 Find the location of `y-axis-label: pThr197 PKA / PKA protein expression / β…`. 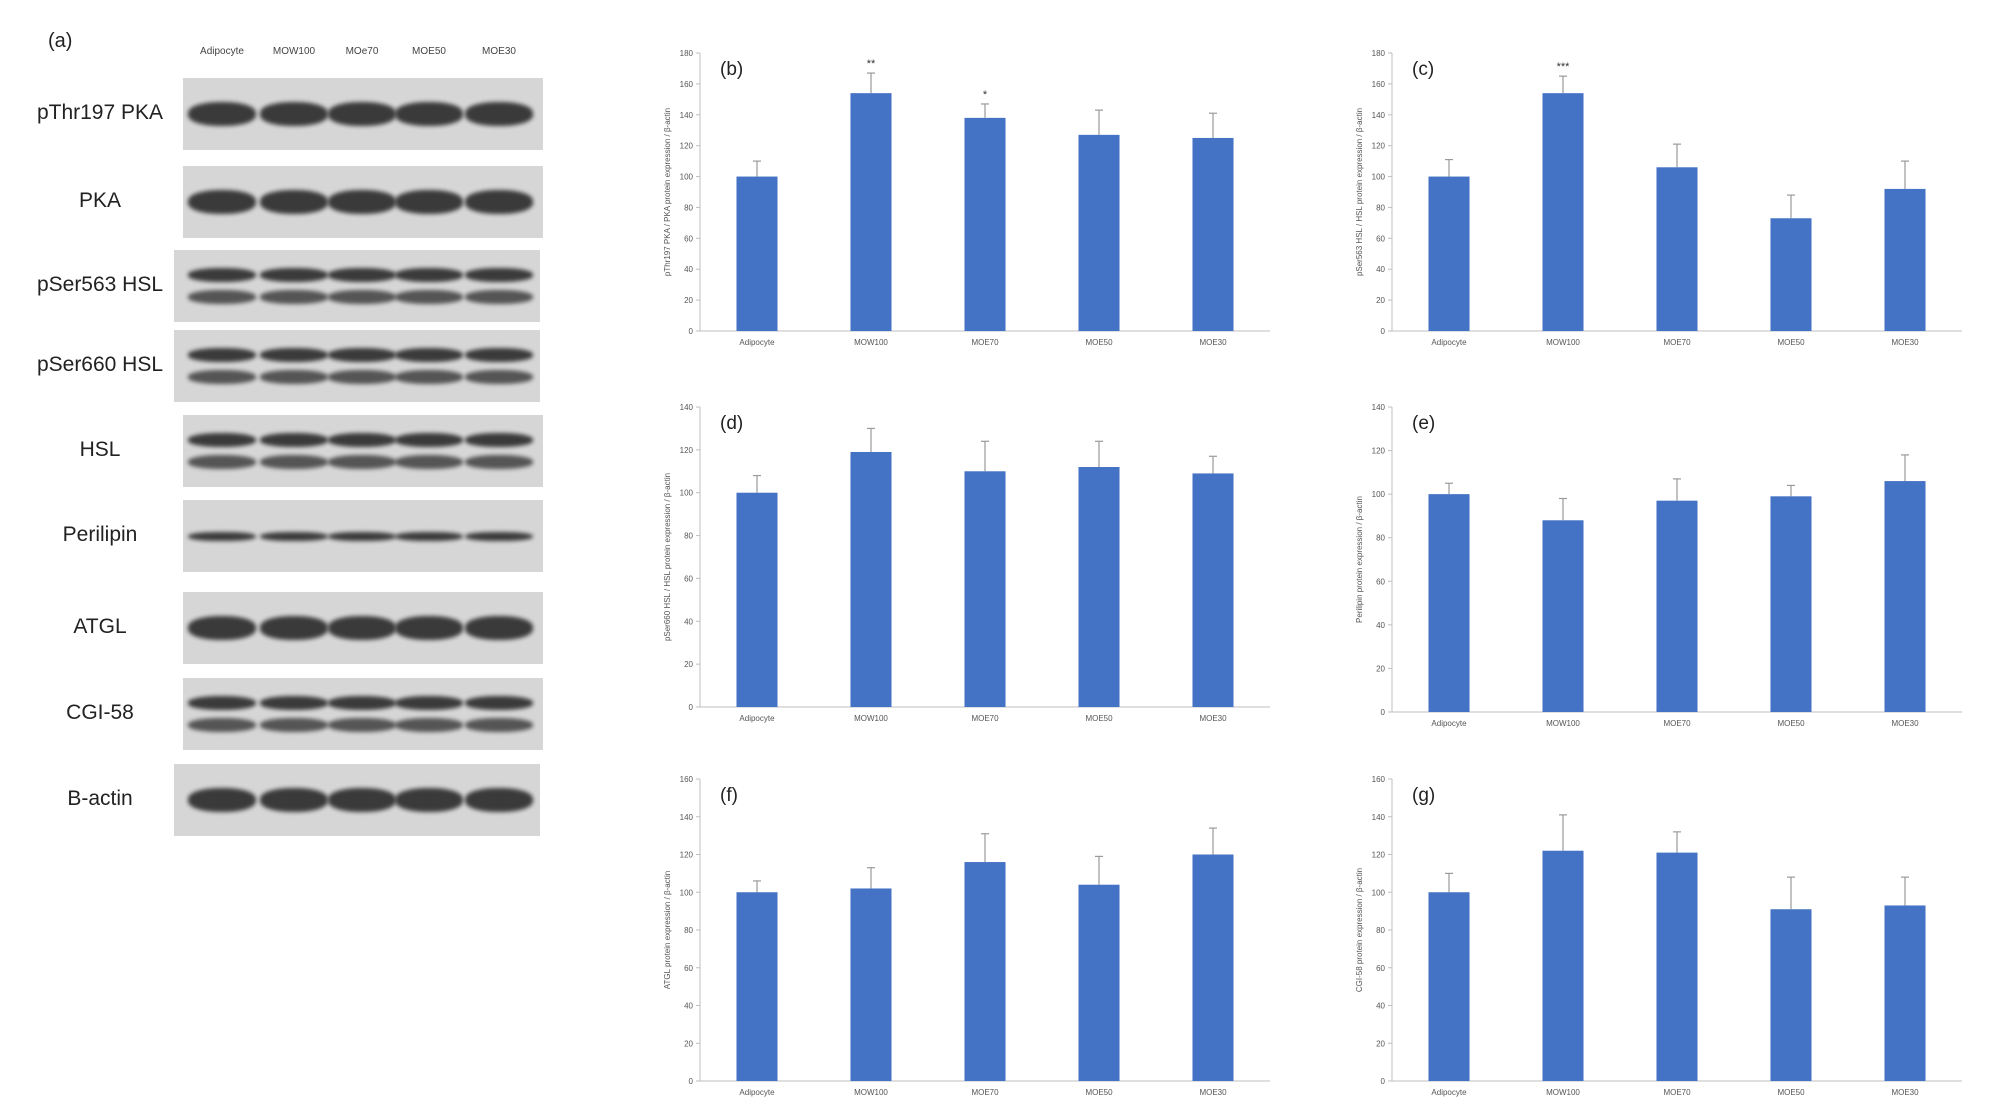

y-axis-label: pThr197 PKA / PKA protein expression / β… is located at coordinates (667, 192).